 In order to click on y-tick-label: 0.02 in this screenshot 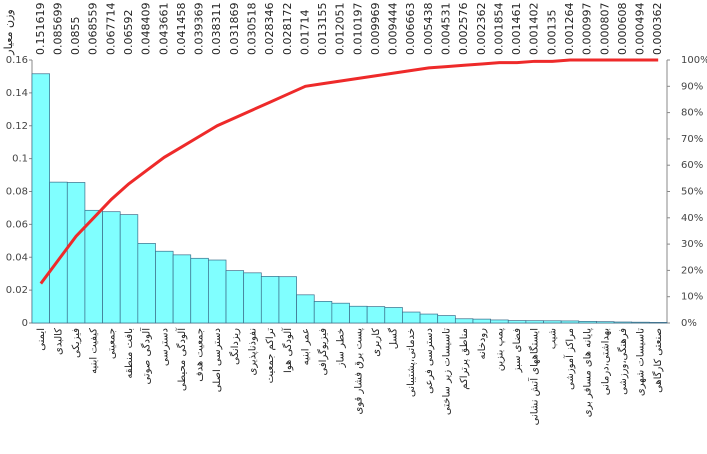, I will do `click(17, 290)`.